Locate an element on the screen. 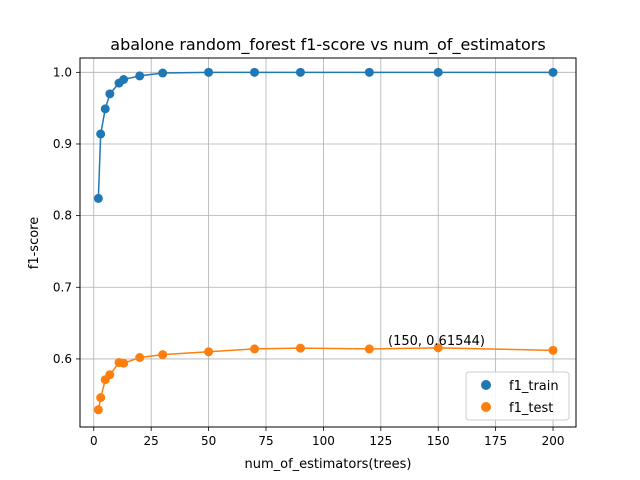  legend-marker-f1-train is located at coordinates (486, 385).